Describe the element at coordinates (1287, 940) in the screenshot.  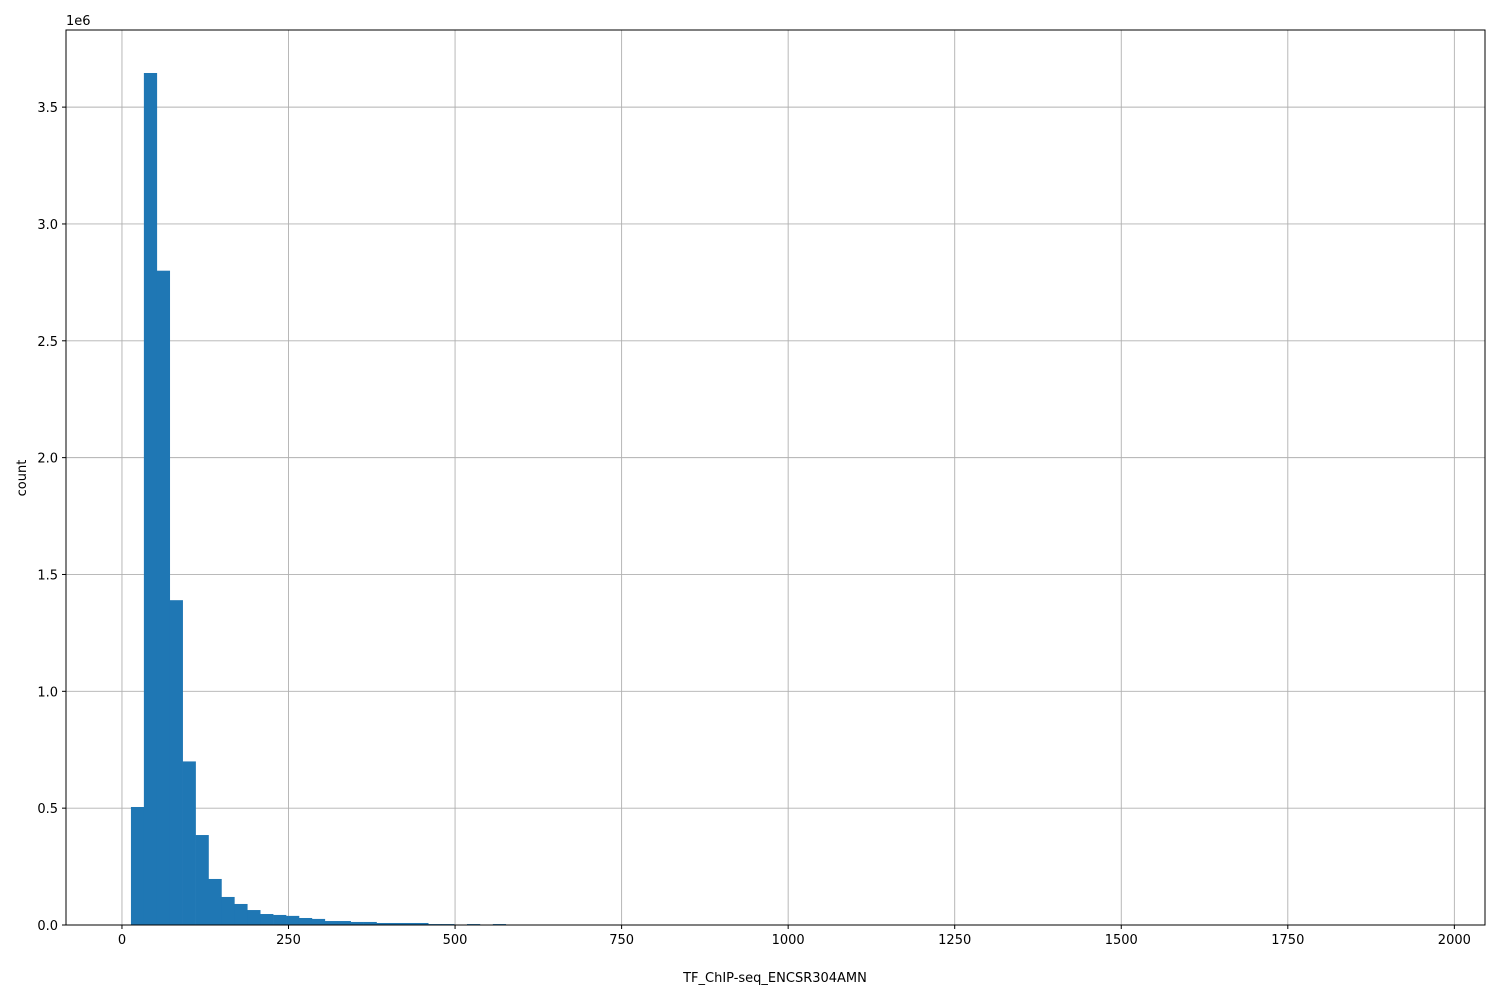
I see `x-tick-label: 1750` at that location.